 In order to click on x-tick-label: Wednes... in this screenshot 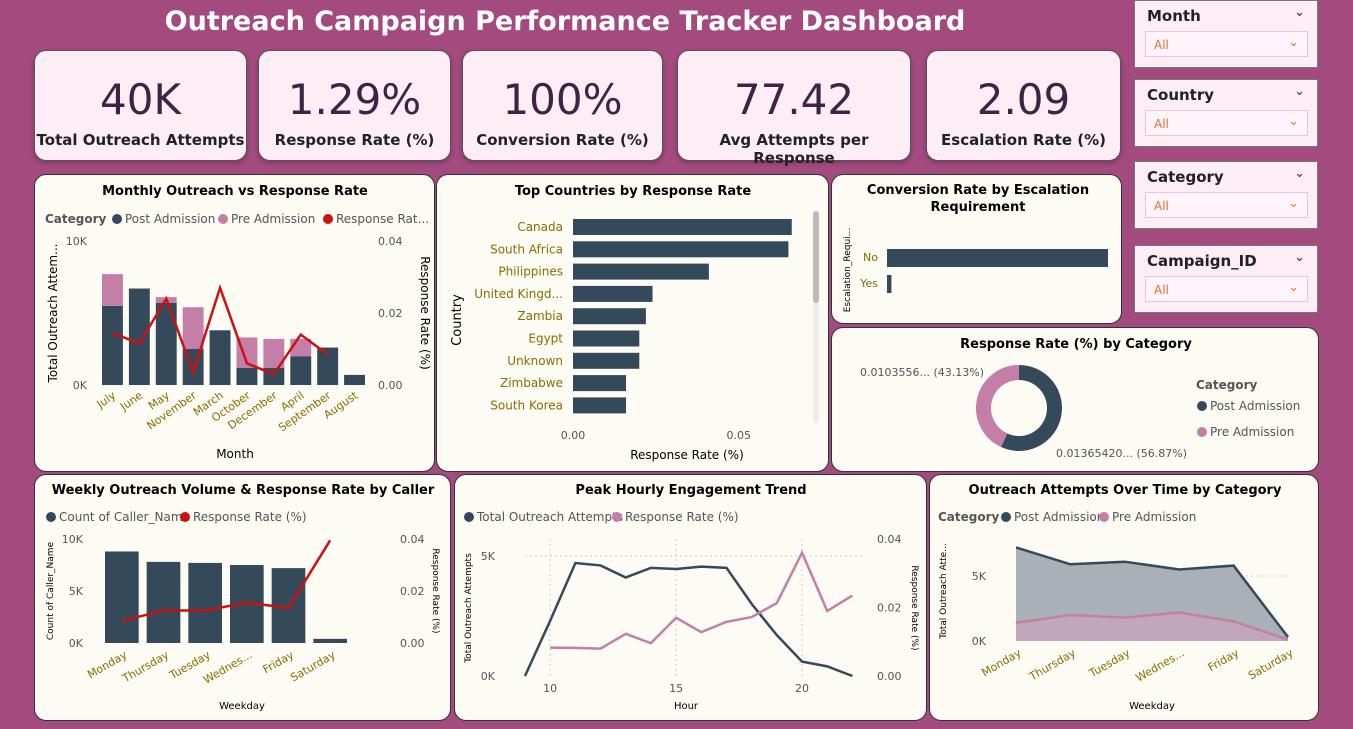, I will do `click(1159, 665)`.